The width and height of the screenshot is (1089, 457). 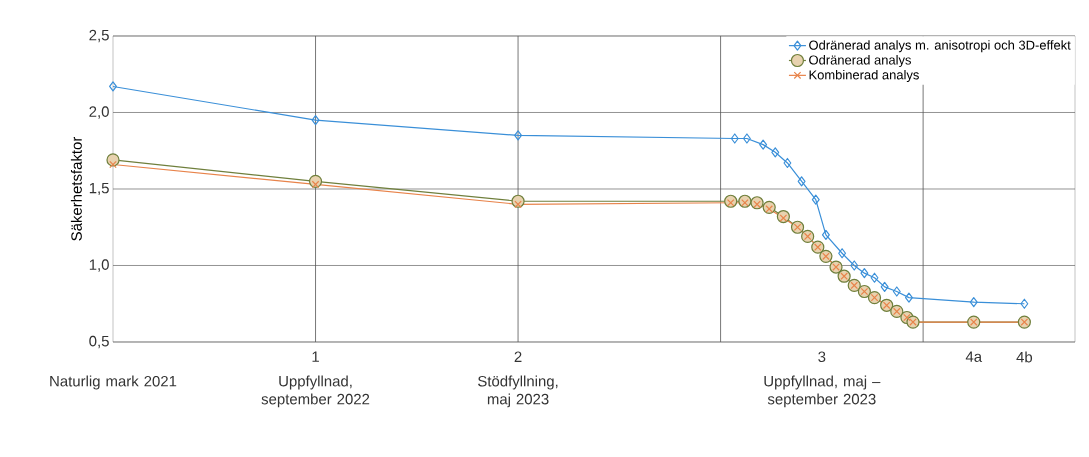 What do you see at coordinates (940, 46) in the screenshot?
I see `legend-label: Odränerad analys m. anisotropi och 3D-effekt` at bounding box center [940, 46].